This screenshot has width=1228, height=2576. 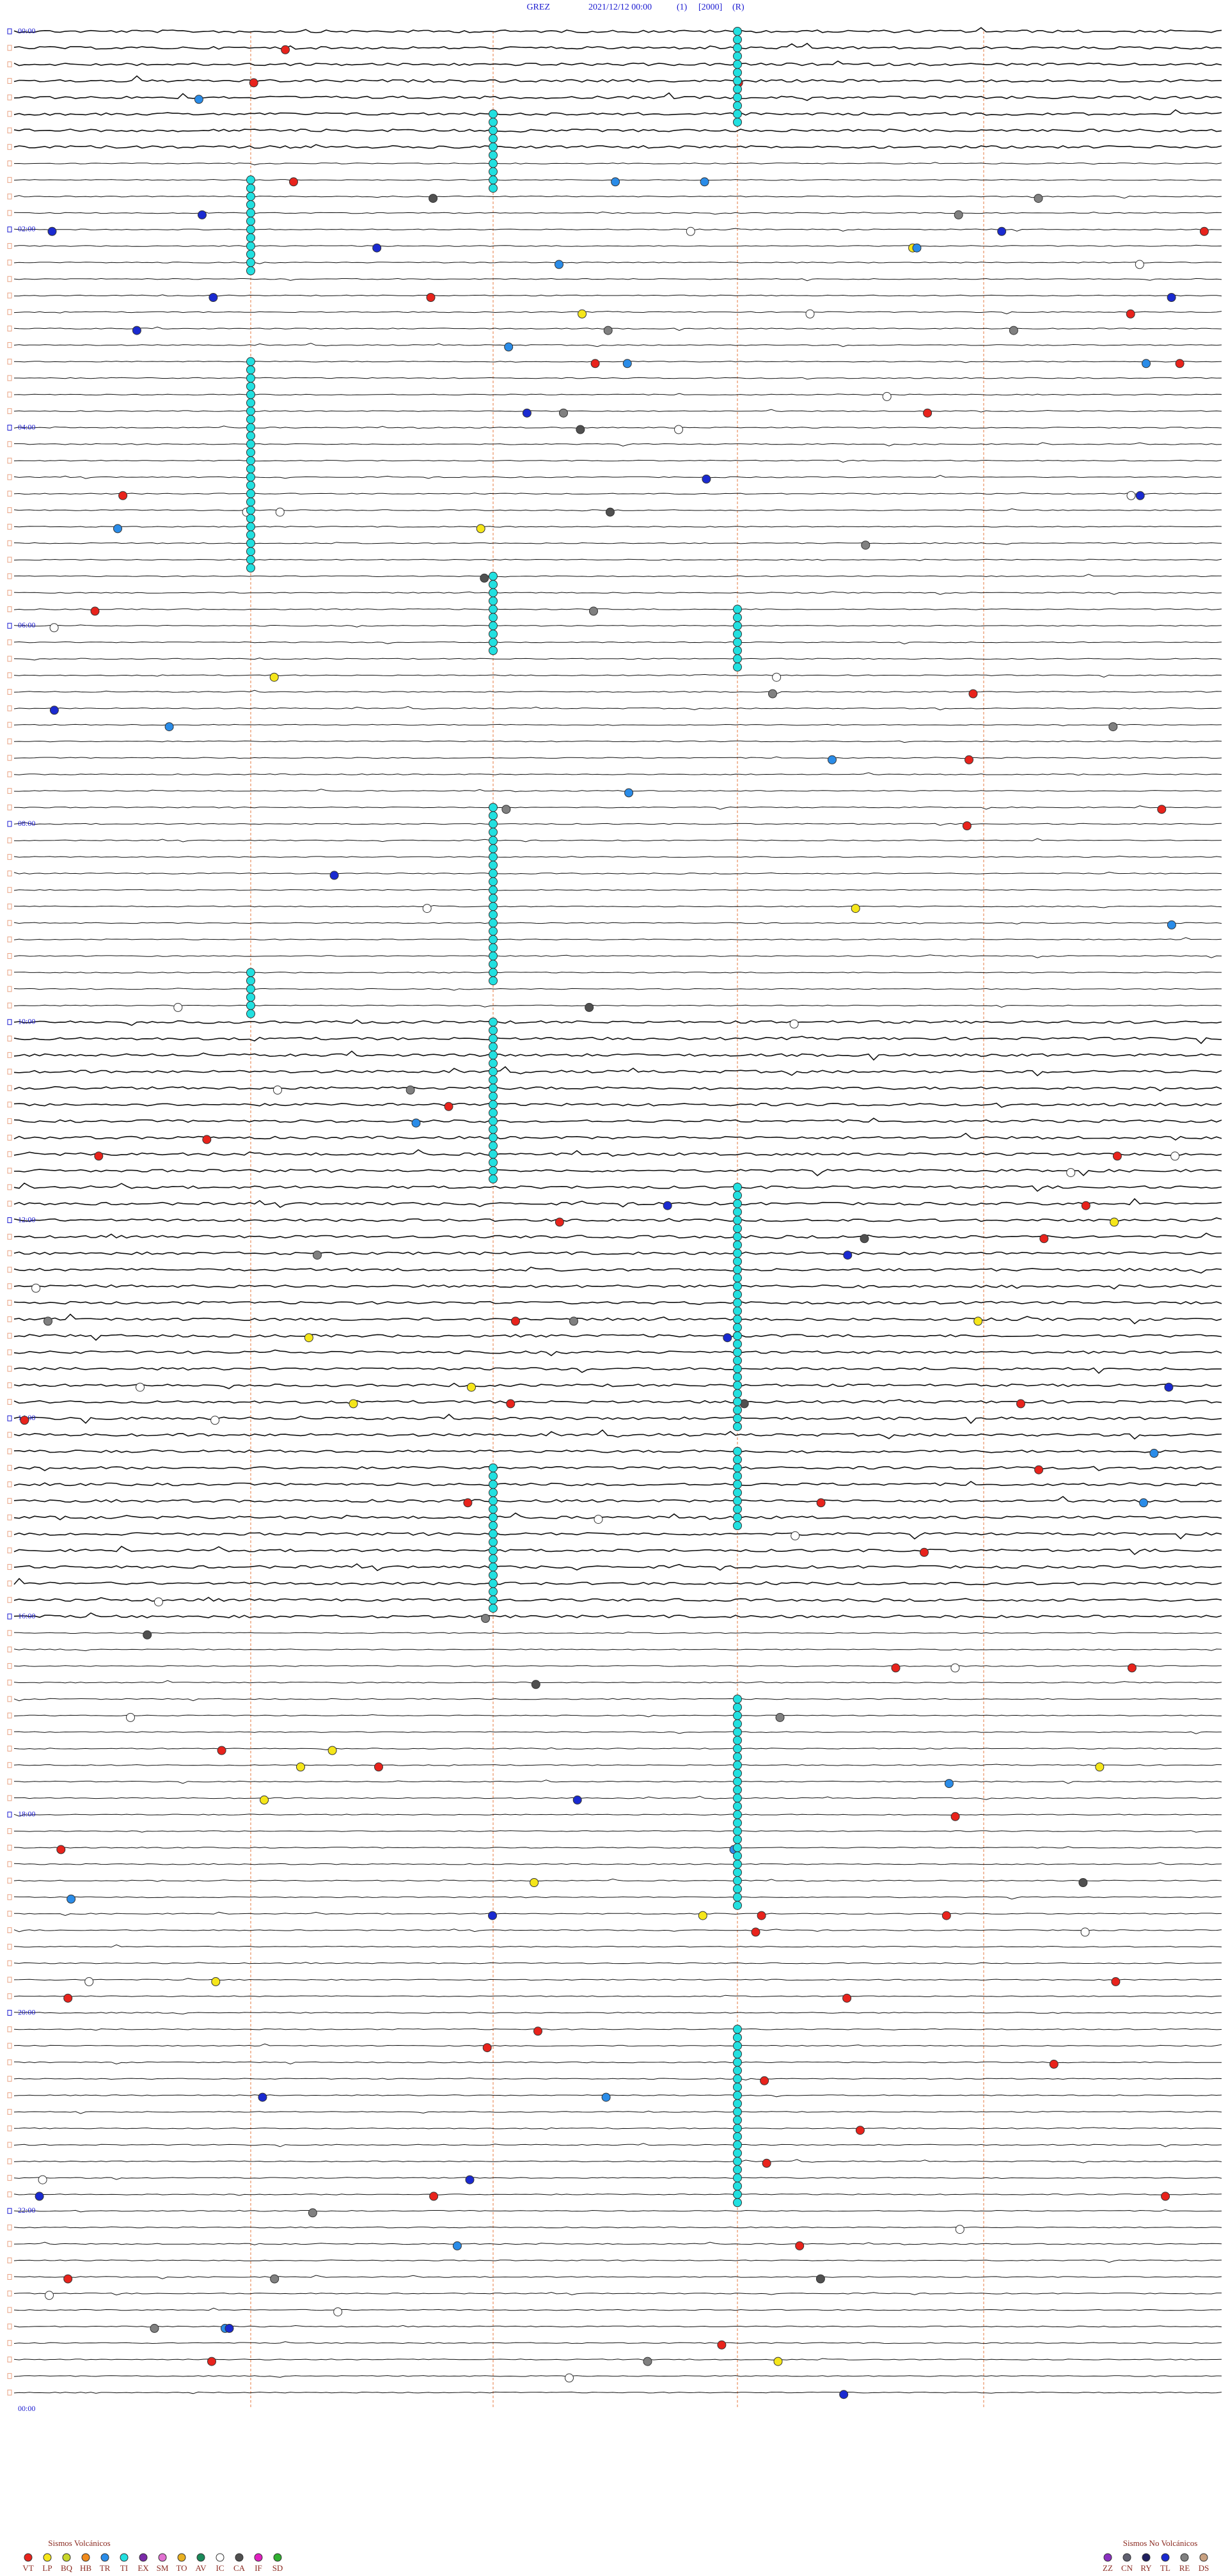 What do you see at coordinates (26, 823) in the screenshot?
I see `time-label: 08:00` at bounding box center [26, 823].